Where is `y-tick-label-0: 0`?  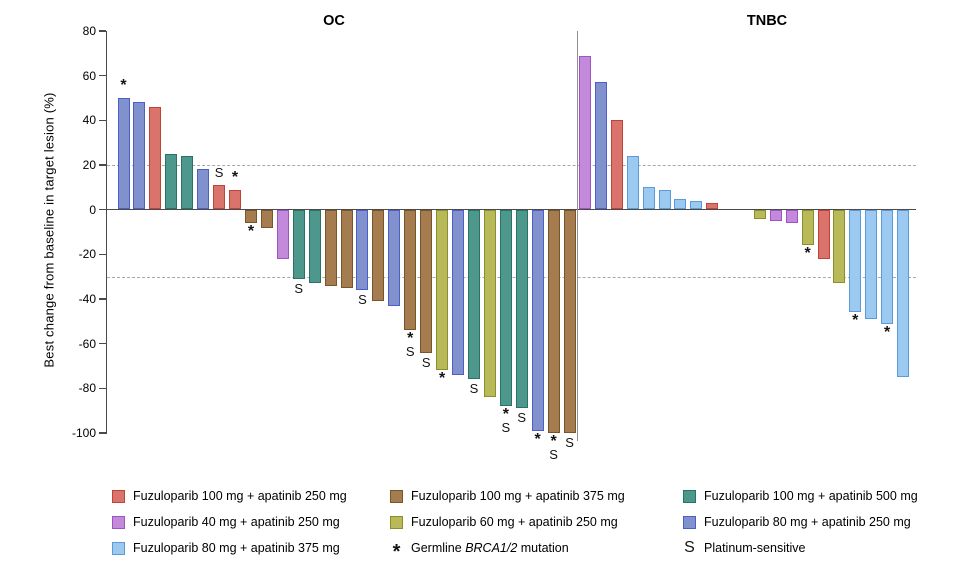
y-tick-label-0: 0 is located at coordinates (92, 209).